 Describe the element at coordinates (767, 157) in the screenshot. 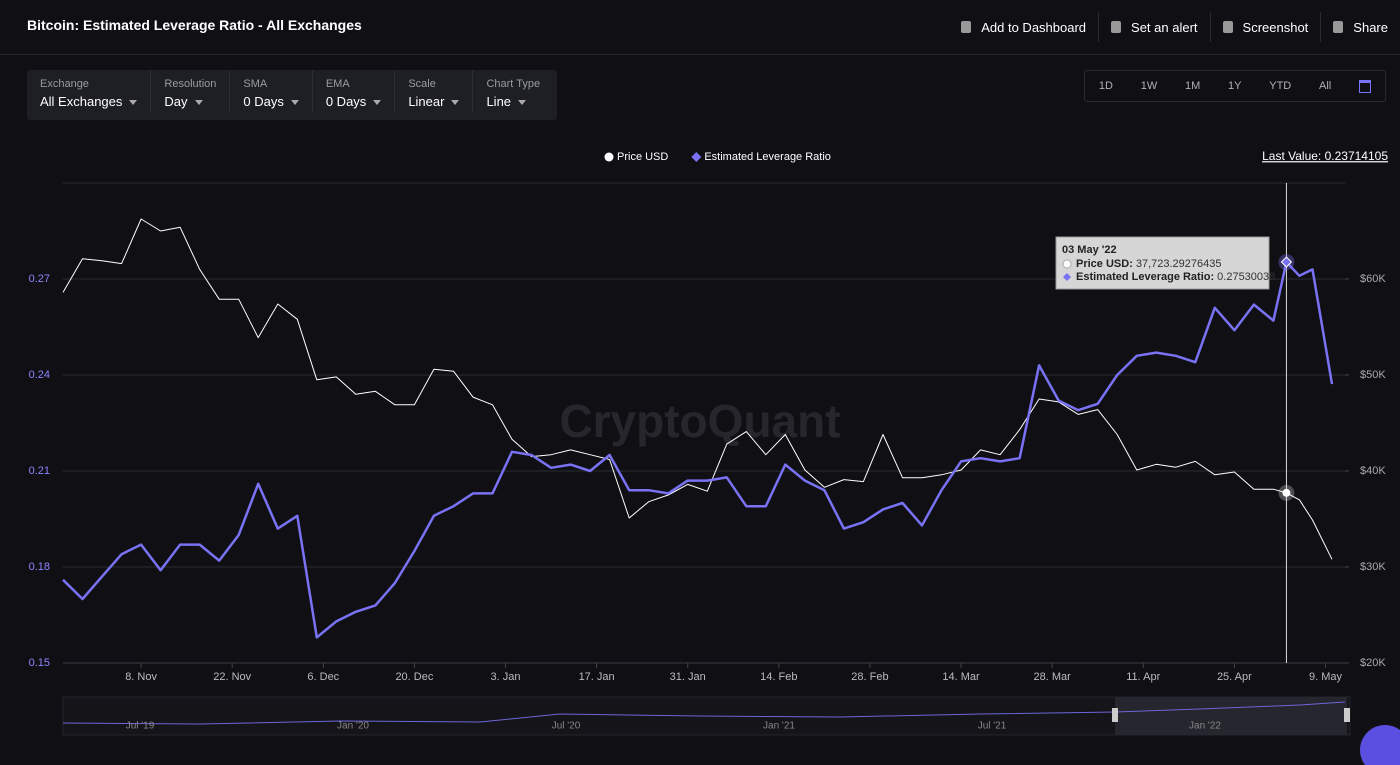

I see `legend-label: Estimated Leverage Ratio` at that location.